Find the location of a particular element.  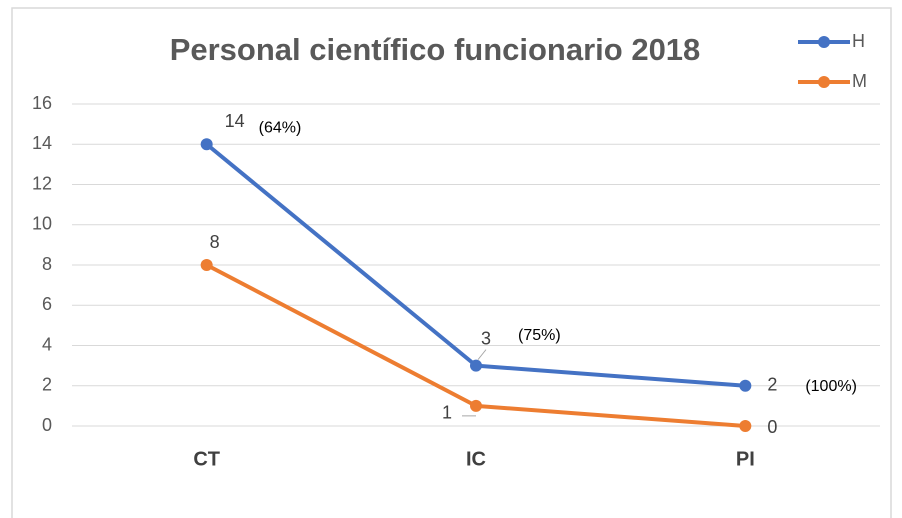

data-label: 3 is located at coordinates (486, 338).